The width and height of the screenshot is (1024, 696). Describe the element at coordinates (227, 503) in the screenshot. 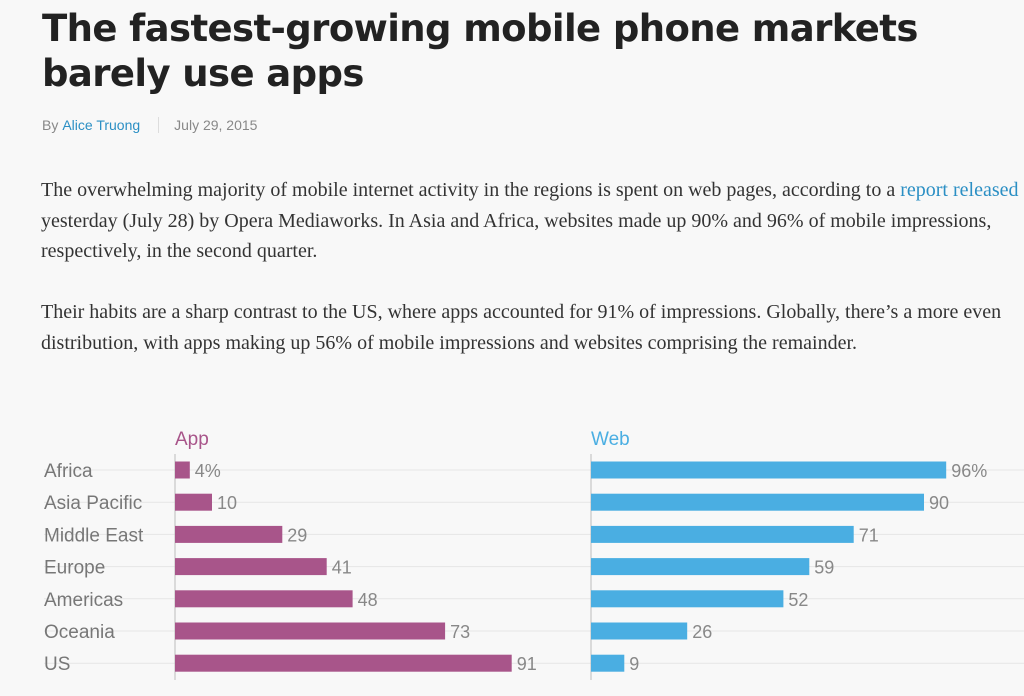

I see `data-label: 10` at that location.